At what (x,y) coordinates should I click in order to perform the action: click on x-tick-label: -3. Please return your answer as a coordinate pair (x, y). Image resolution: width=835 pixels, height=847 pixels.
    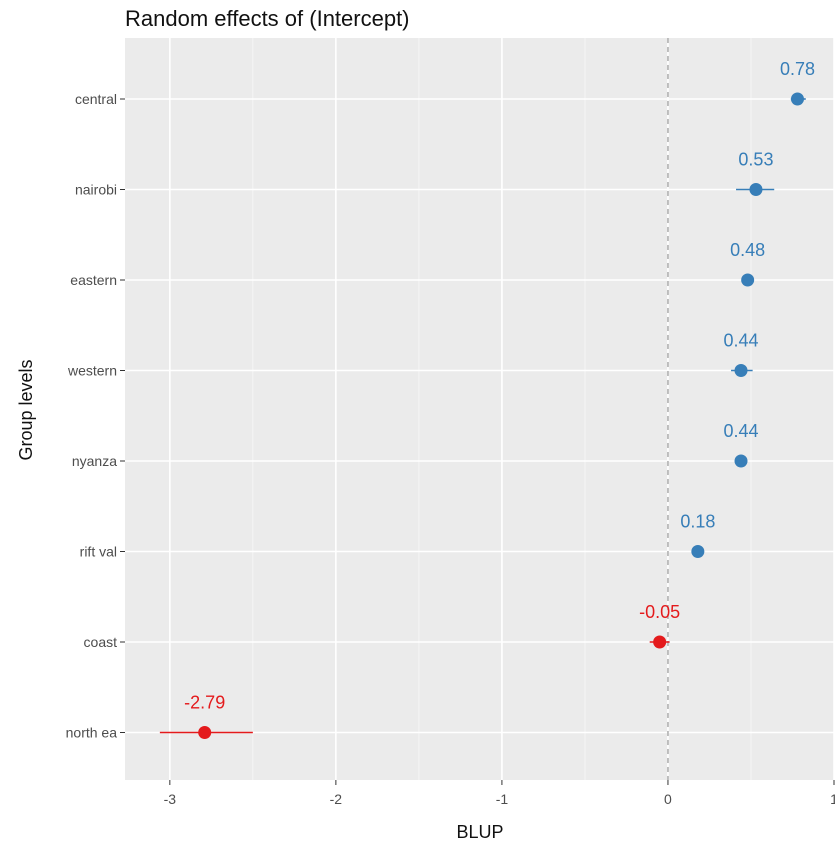
    Looking at the image, I should click on (170, 799).